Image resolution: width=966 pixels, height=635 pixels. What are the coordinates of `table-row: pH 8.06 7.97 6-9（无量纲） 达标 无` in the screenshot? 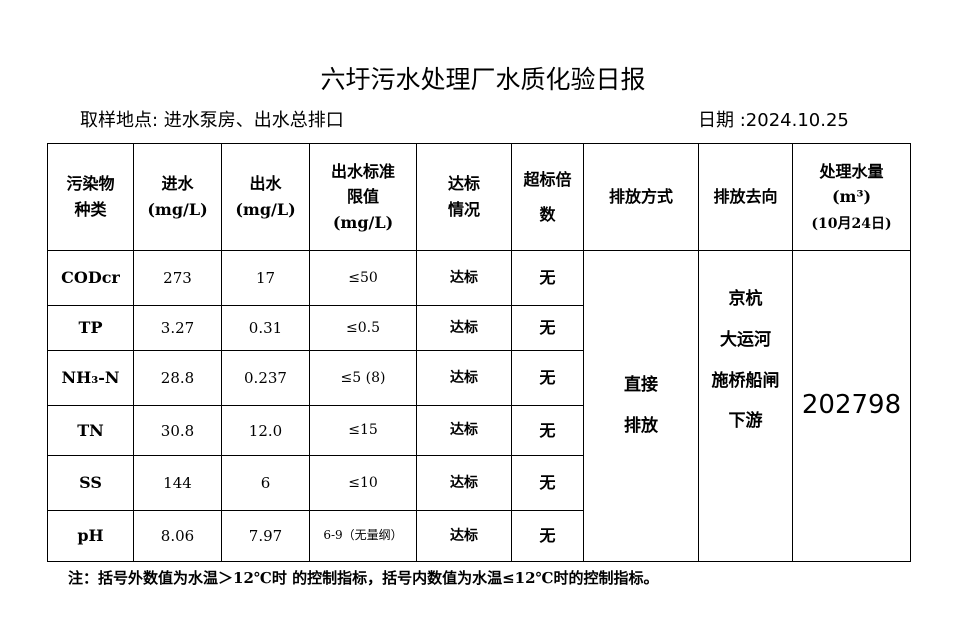 It's located at (479, 536).